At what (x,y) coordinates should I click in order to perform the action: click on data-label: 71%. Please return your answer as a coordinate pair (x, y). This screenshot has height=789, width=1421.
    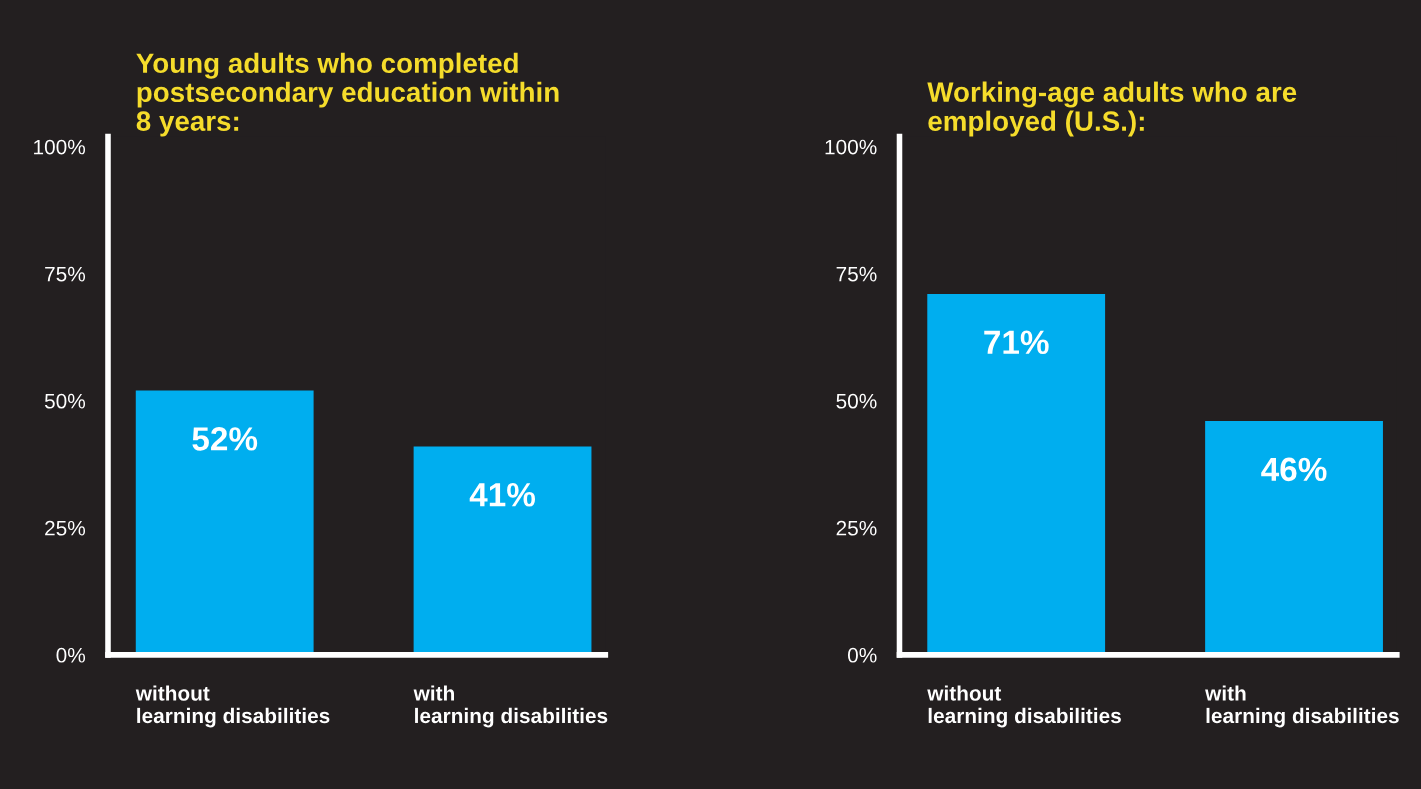
    Looking at the image, I should click on (1016, 342).